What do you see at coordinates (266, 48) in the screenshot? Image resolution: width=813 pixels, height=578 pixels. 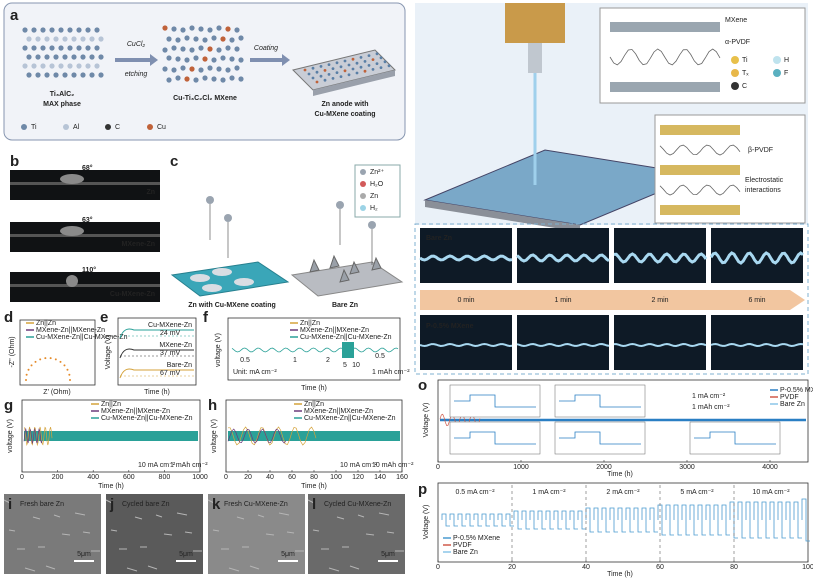 I see `text: Coating` at bounding box center [266, 48].